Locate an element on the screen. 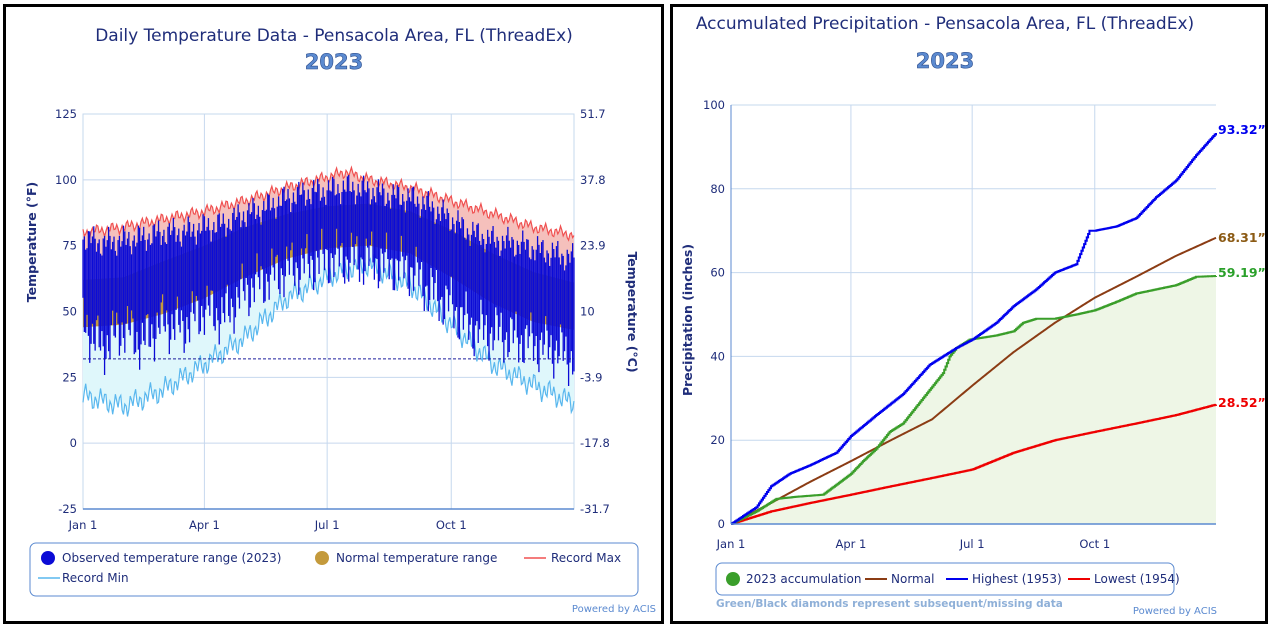 The height and width of the screenshot is (631, 1271). legend-accum: 2023 accumulation is located at coordinates (803, 579).